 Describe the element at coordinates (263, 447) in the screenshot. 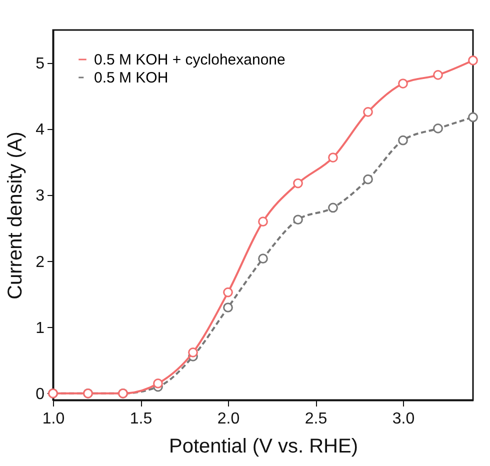

I see `x-axis-title: Potential (V vs. RHE)` at that location.